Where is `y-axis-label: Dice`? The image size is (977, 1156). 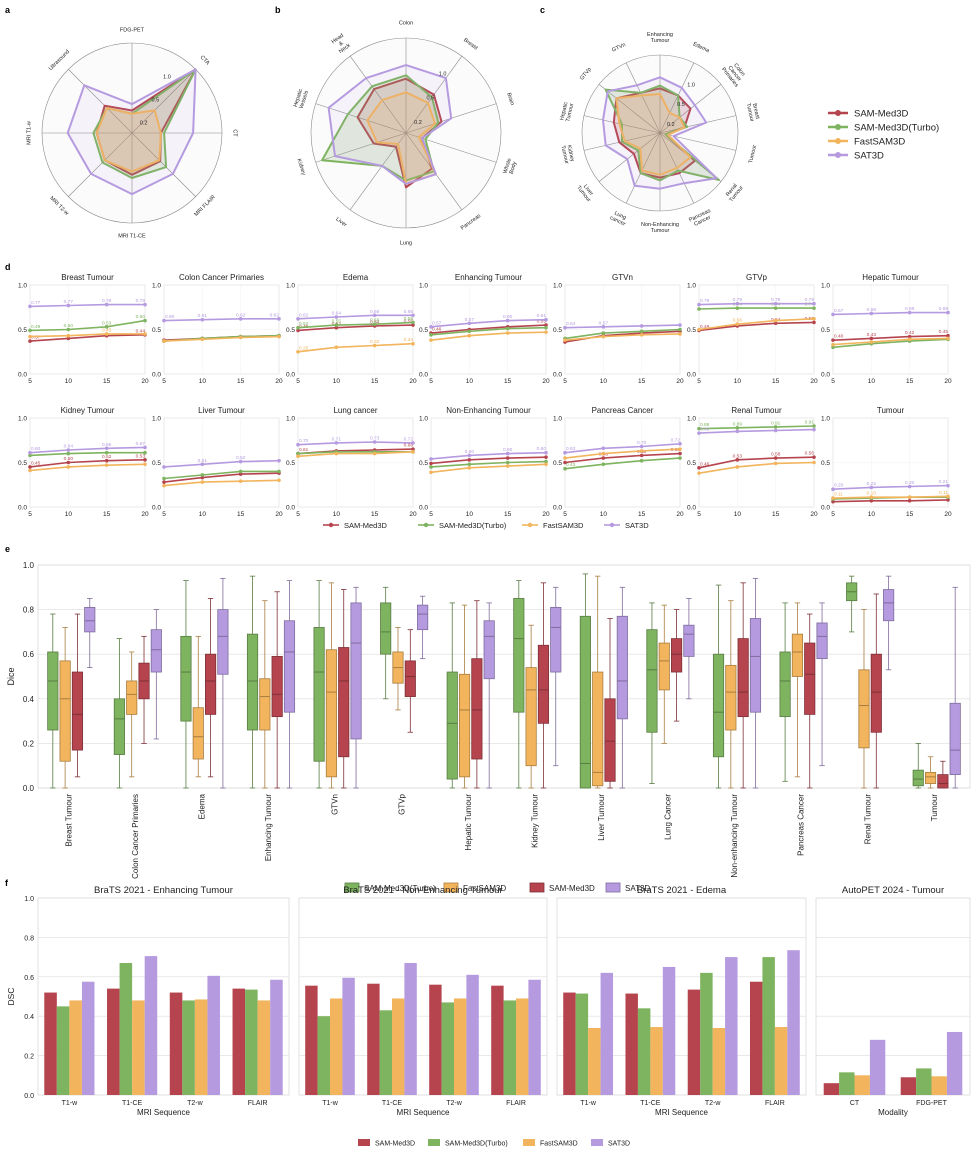
y-axis-label: Dice is located at coordinates (11, 676).